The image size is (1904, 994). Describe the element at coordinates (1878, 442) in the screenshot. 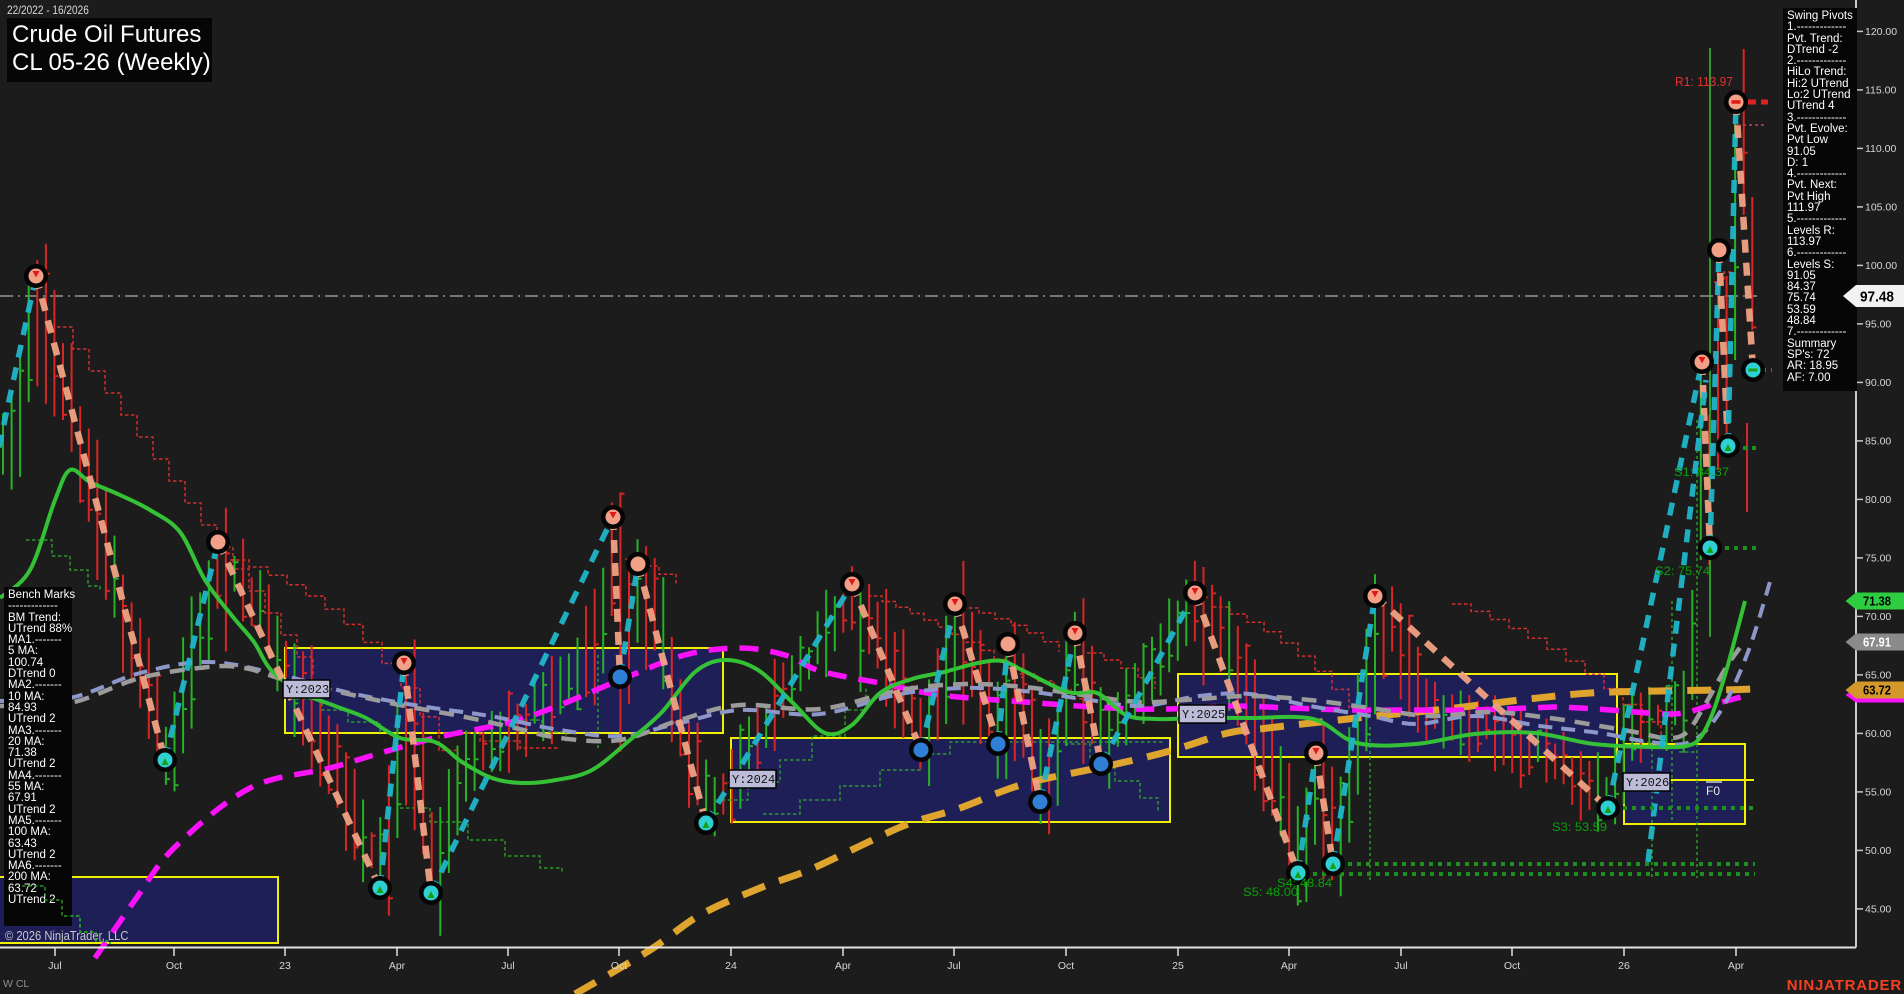

I see `svg-text: 85.00` at that location.